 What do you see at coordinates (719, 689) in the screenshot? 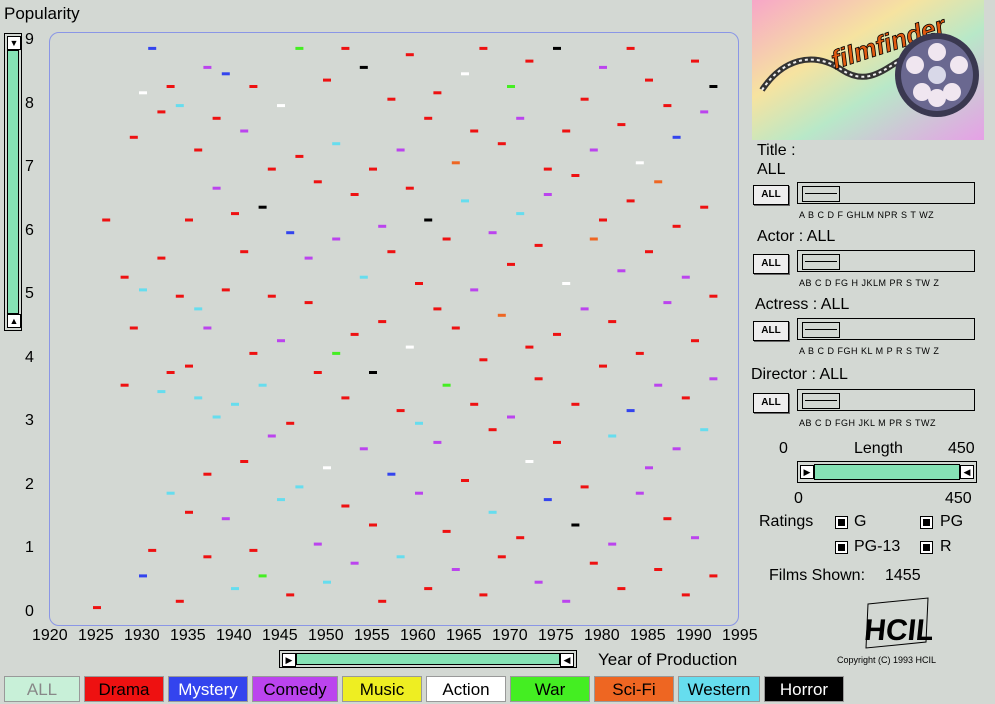
I see `legend-western: Western` at bounding box center [719, 689].